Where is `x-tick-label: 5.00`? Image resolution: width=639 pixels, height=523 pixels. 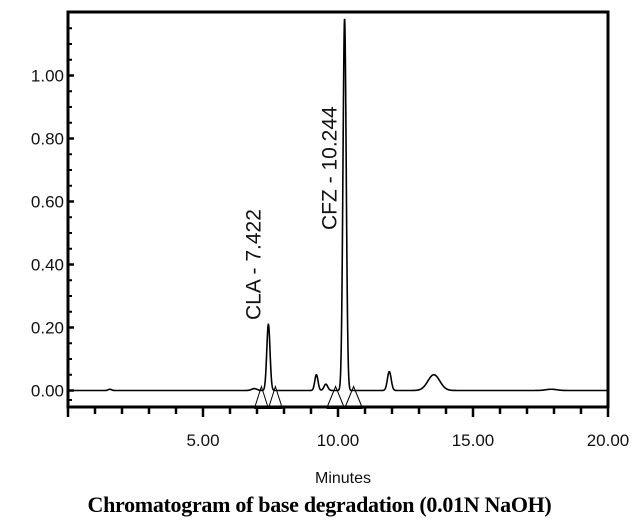
x-tick-label: 5.00 is located at coordinates (202, 440).